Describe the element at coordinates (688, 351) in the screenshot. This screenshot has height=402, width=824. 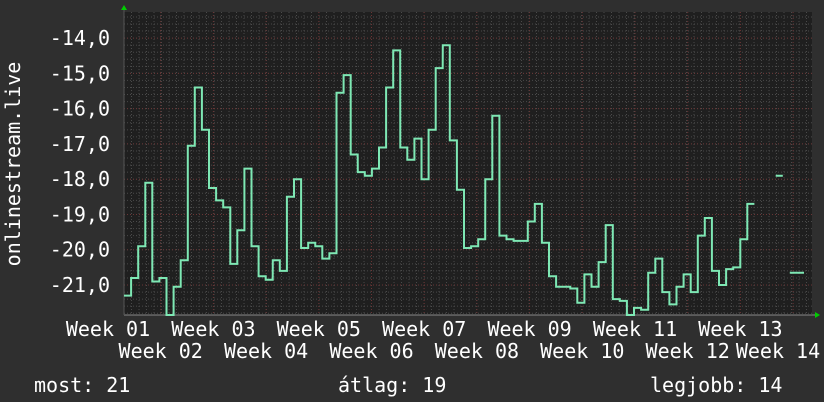
I see `x-tick-label: Week 12` at that location.